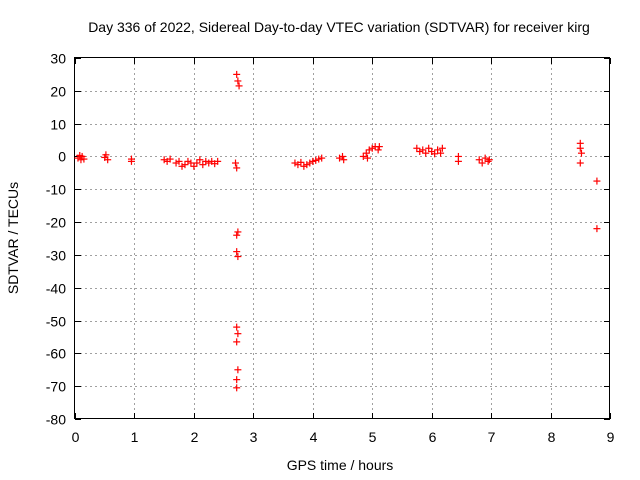 The width and height of the screenshot is (640, 480). I want to click on x-tick-label: 0, so click(76, 437).